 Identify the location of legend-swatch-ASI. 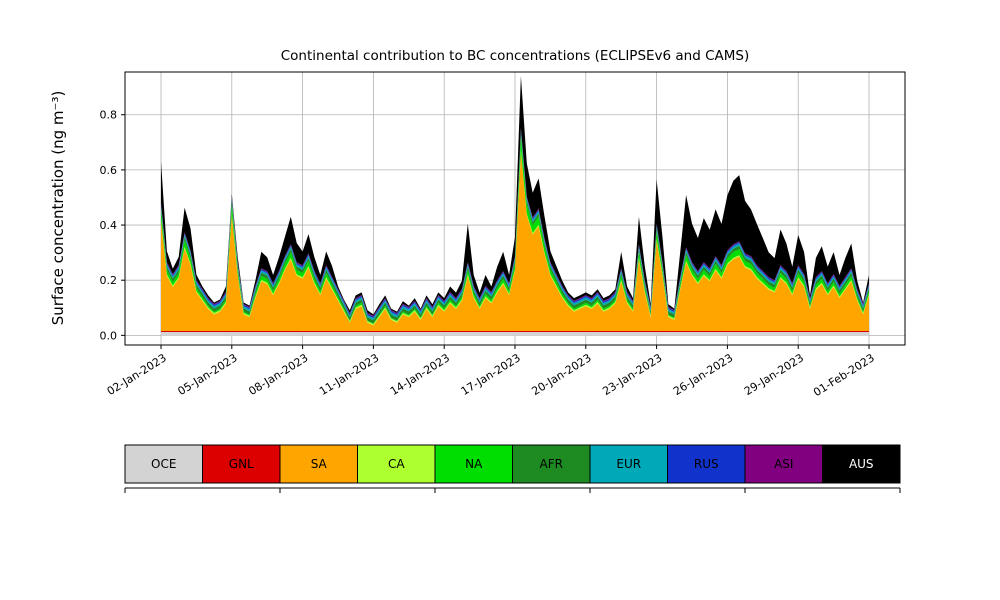
(783, 464).